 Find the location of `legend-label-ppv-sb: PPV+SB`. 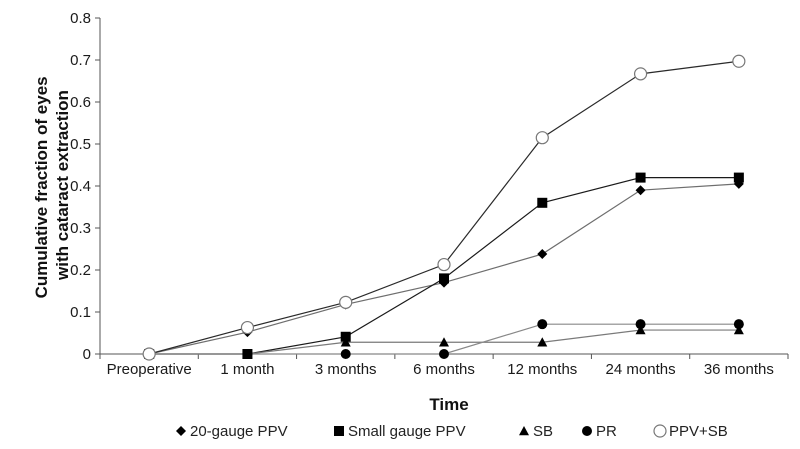

legend-label-ppv-sb: PPV+SB is located at coordinates (698, 431).